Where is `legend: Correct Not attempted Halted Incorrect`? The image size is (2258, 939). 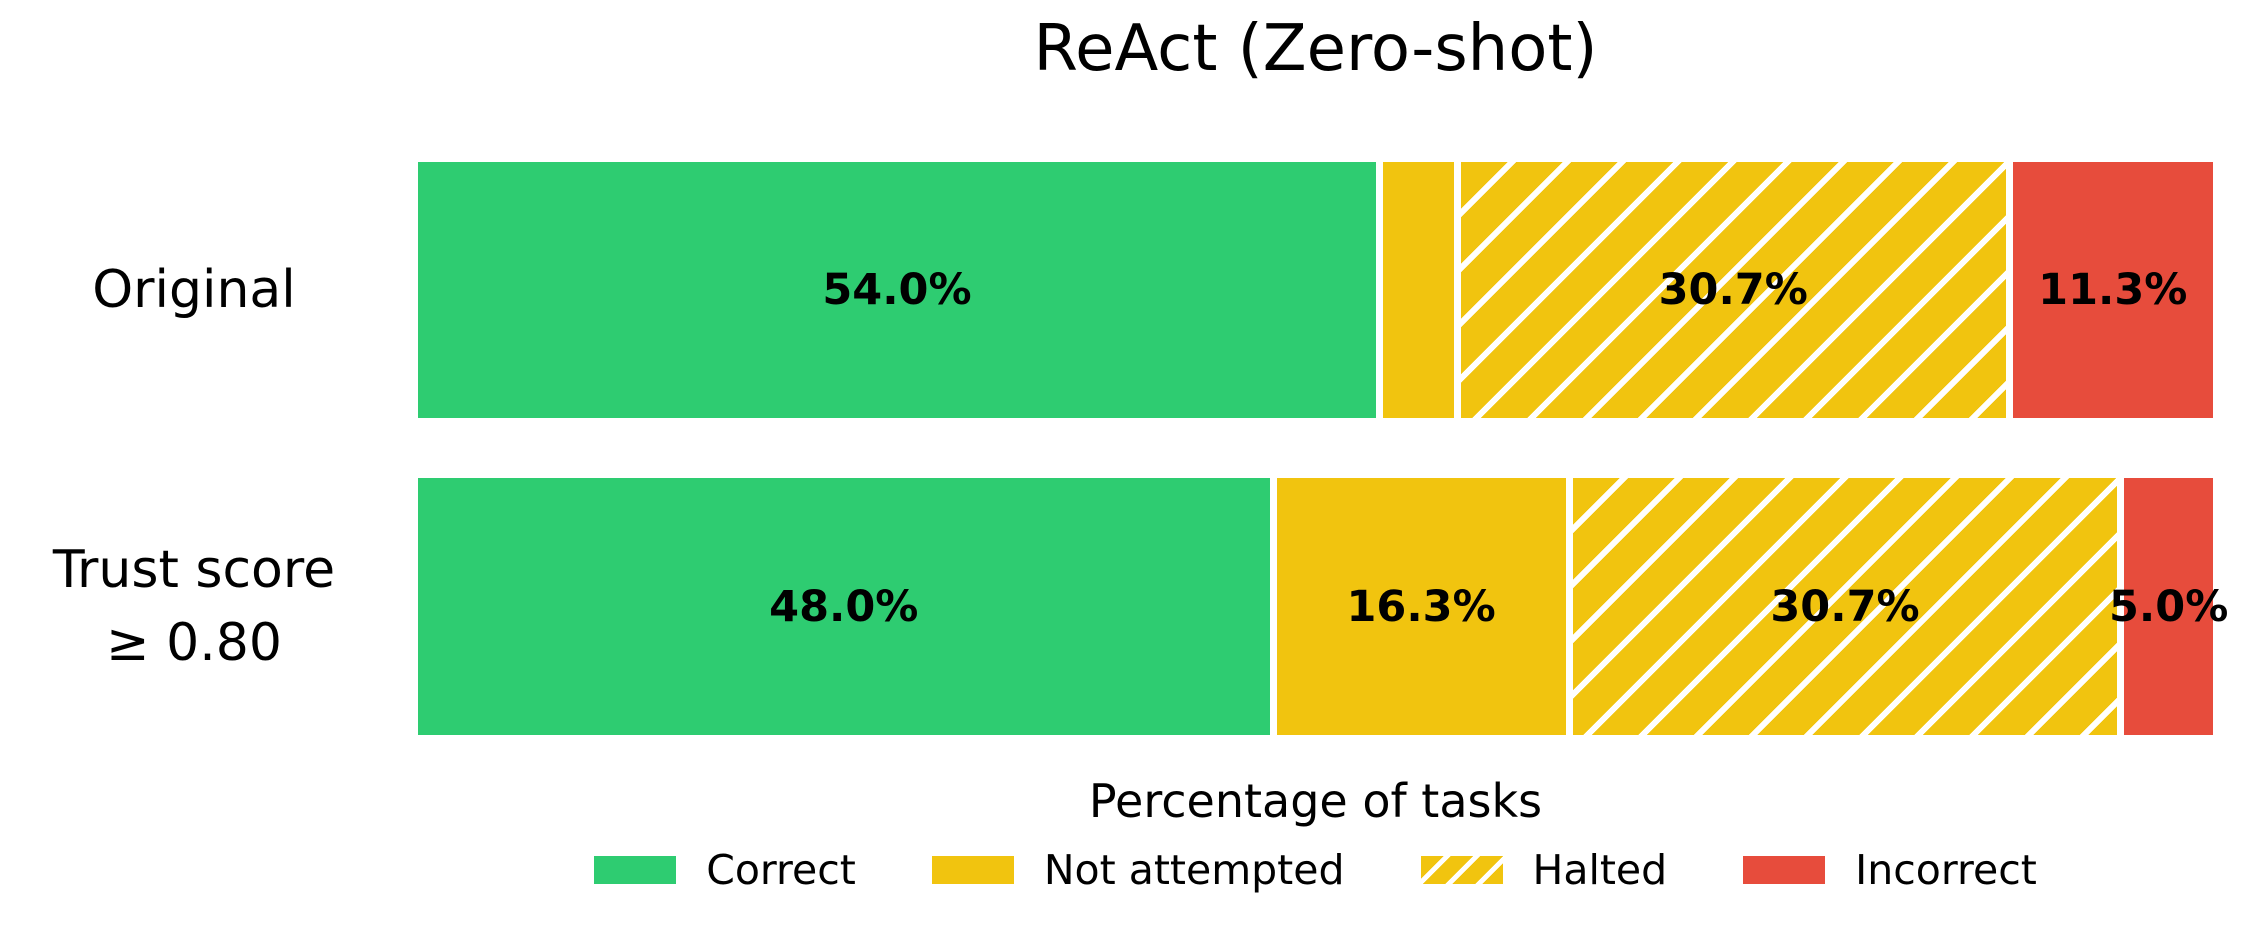 legend: Correct Not attempted Halted Incorrect is located at coordinates (1315, 870).